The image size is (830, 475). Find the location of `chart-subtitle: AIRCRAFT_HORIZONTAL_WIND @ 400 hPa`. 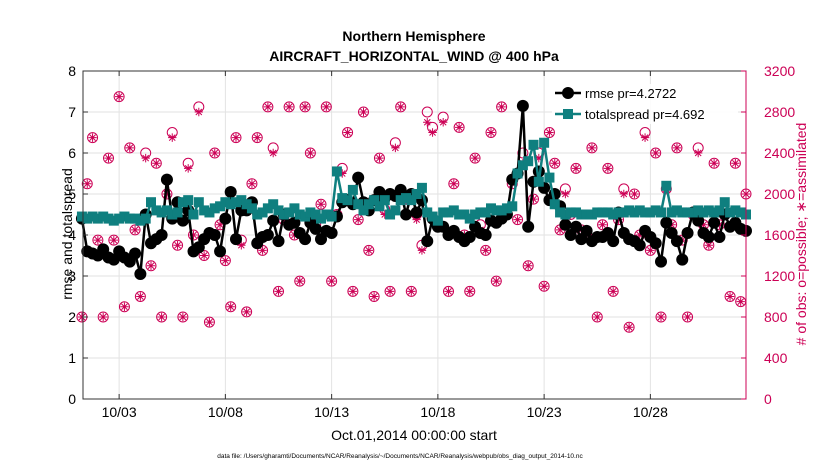

chart-subtitle: AIRCRAFT_HORIZONTAL_WIND @ 400 hPa is located at coordinates (414, 56).